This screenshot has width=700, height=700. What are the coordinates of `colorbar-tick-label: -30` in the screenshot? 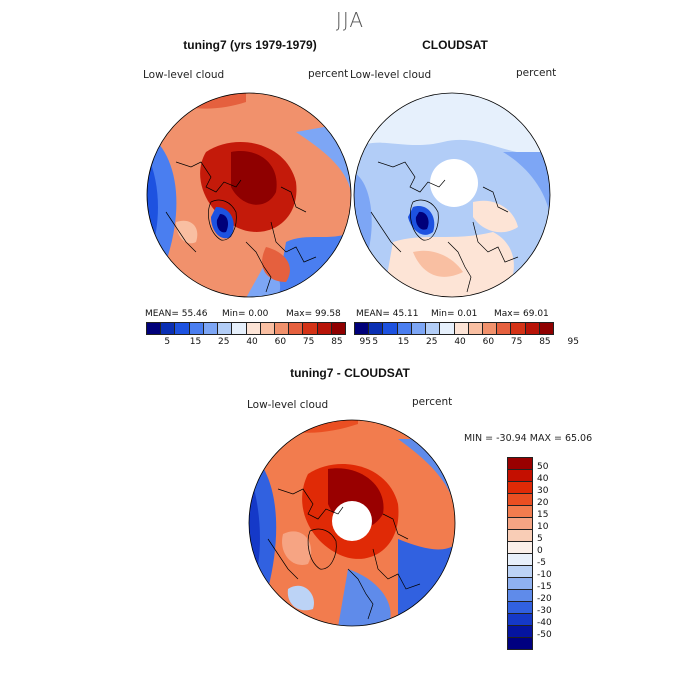 It's located at (544, 611).